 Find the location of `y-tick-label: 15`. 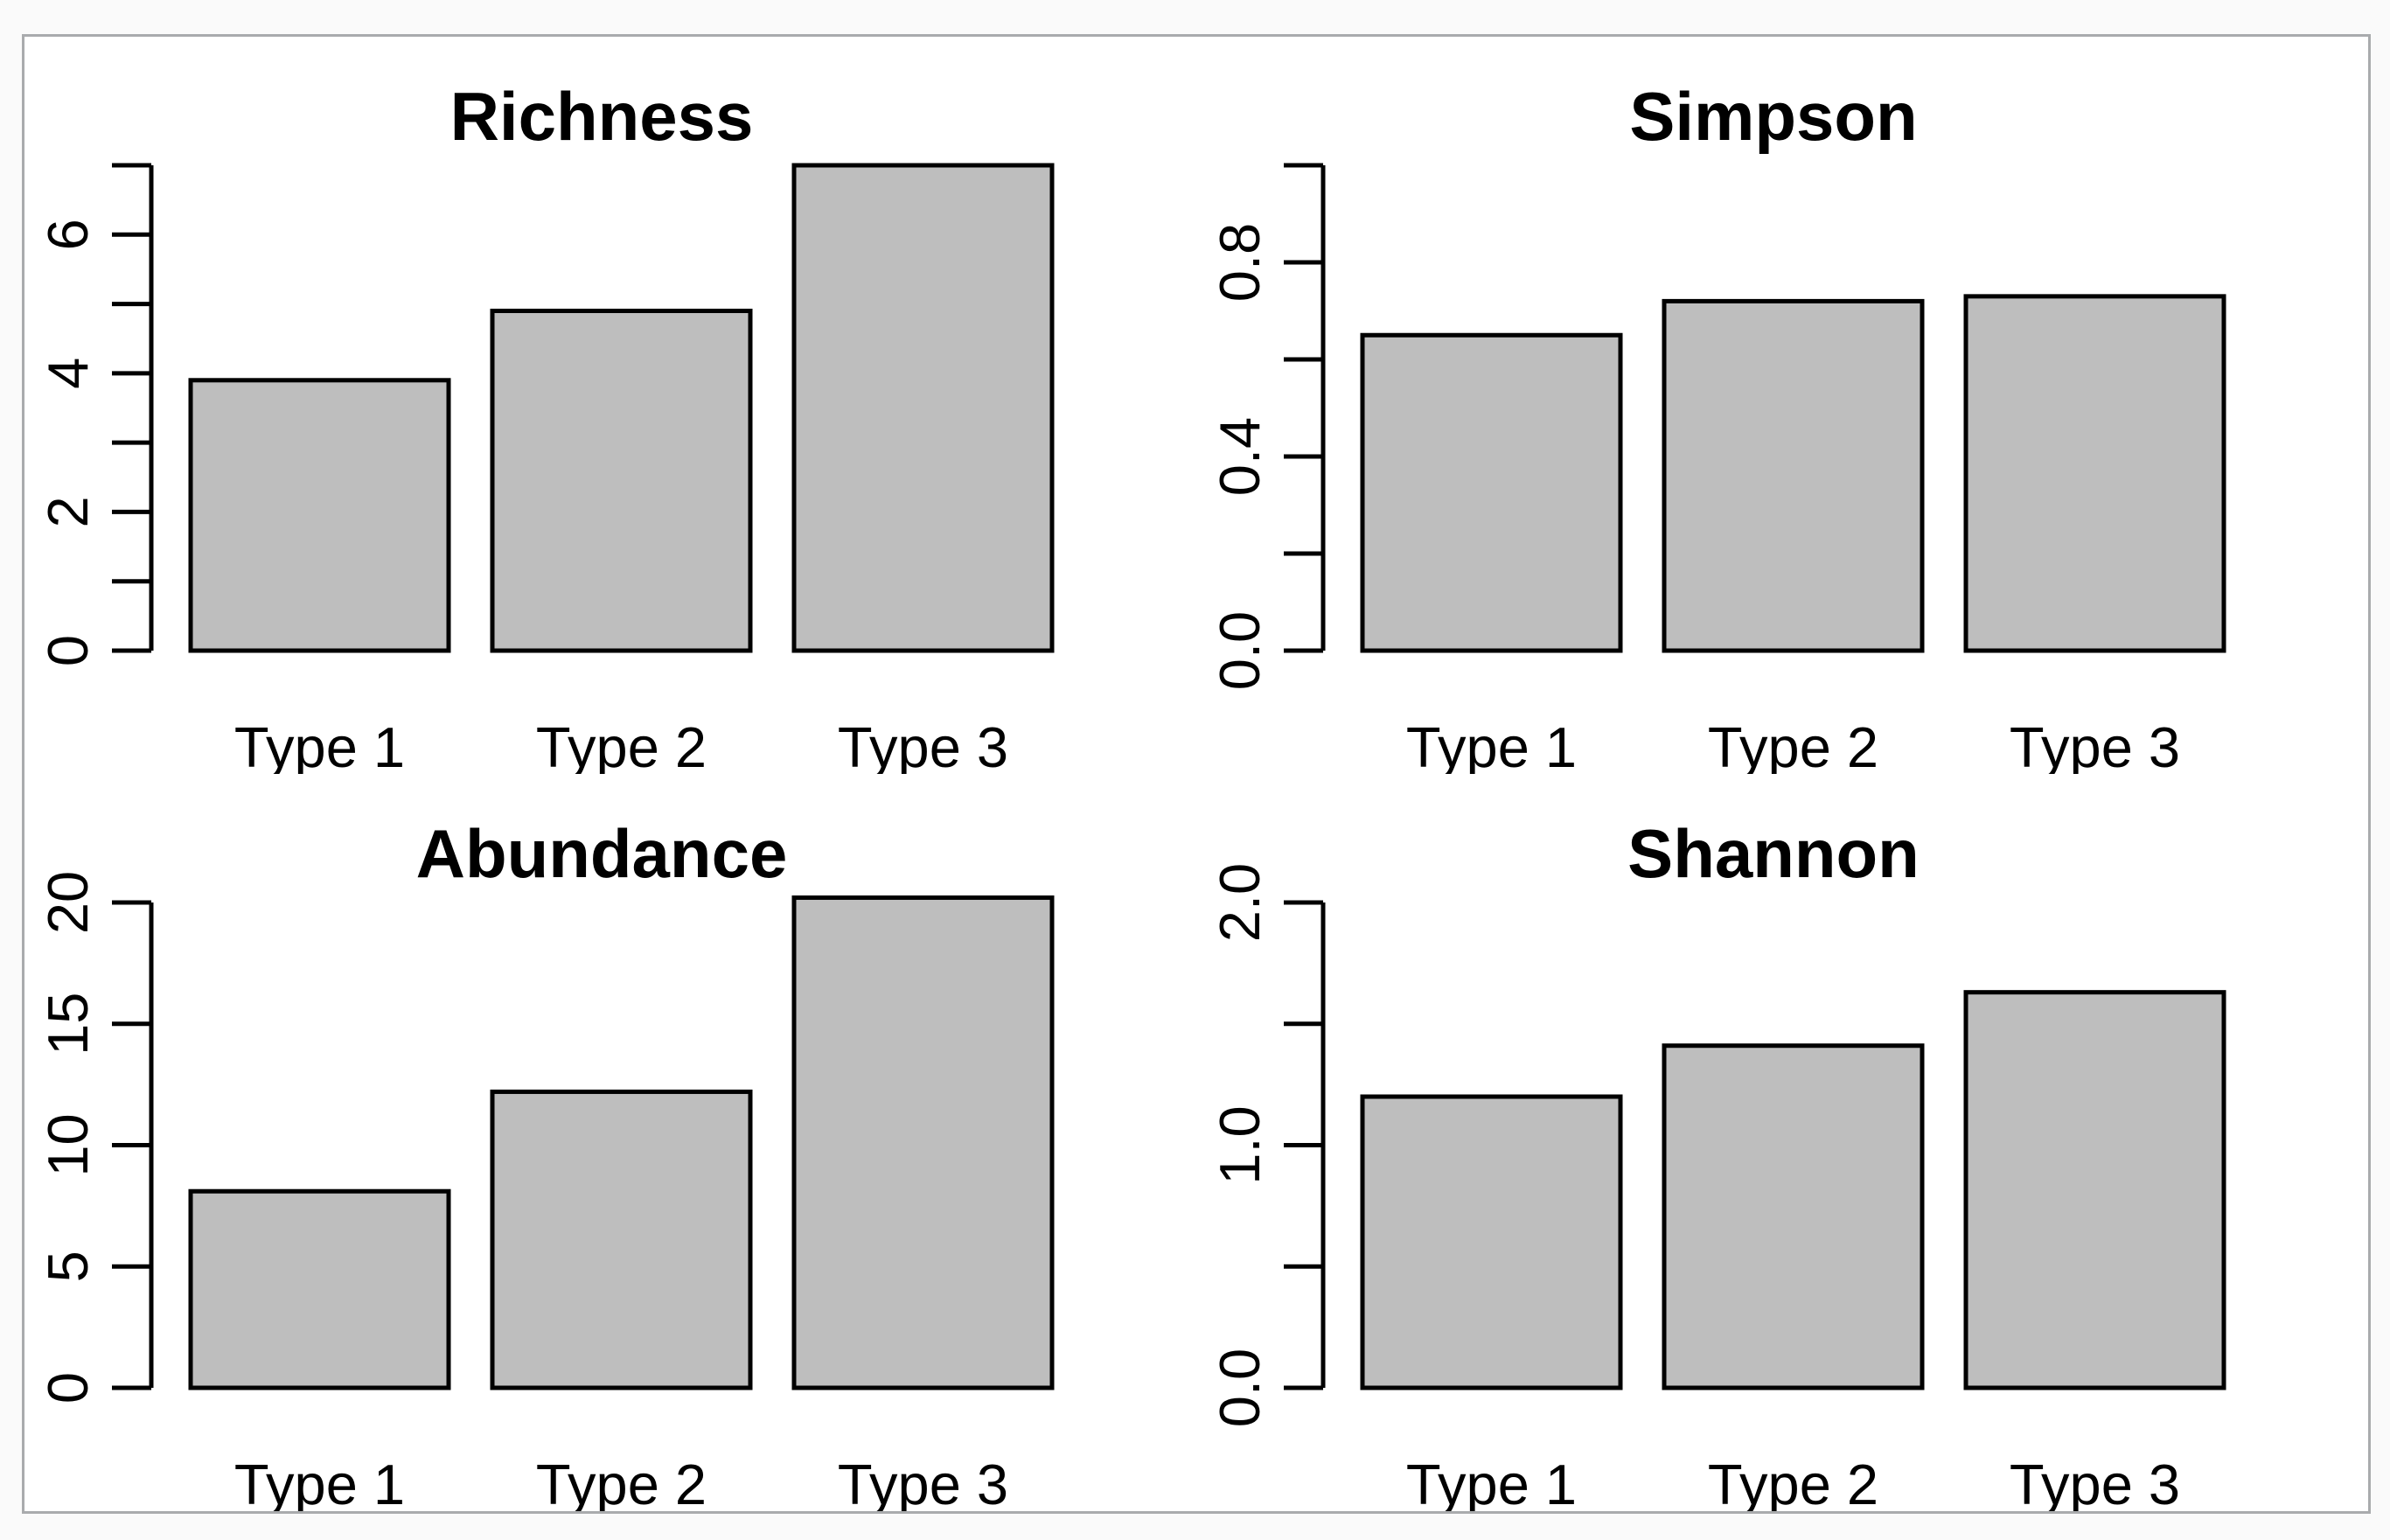

y-tick-label: 15 is located at coordinates (68, 1025).